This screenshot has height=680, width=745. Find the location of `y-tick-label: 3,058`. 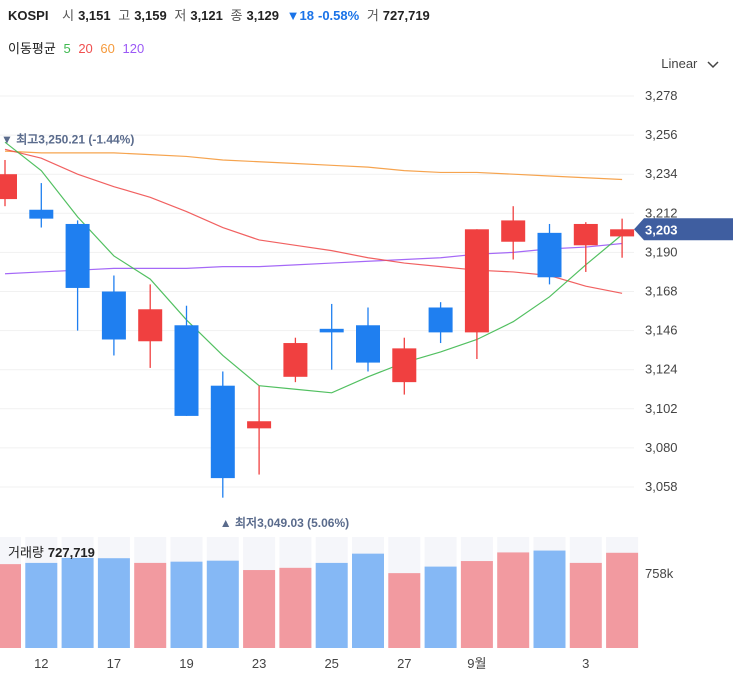

y-tick-label: 3,058 is located at coordinates (661, 486).